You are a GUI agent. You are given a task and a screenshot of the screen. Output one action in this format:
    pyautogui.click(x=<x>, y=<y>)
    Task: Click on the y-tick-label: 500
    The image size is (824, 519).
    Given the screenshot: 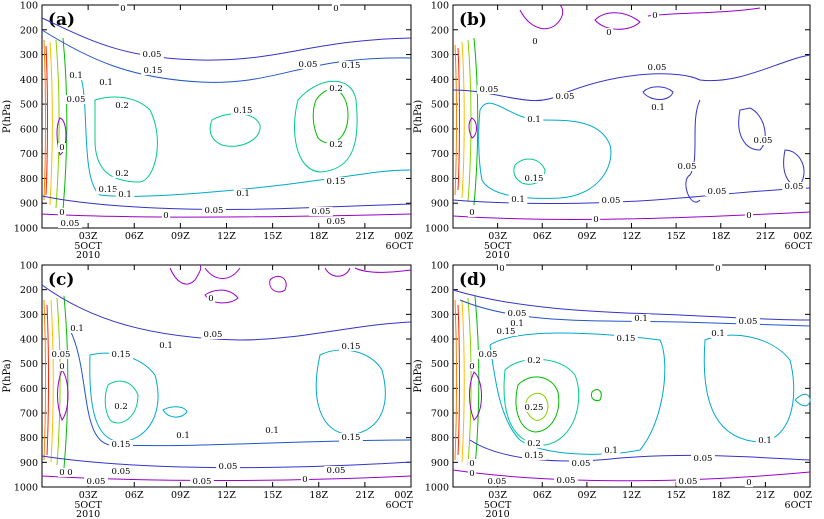 What is the action you would take?
    pyautogui.click(x=29, y=105)
    